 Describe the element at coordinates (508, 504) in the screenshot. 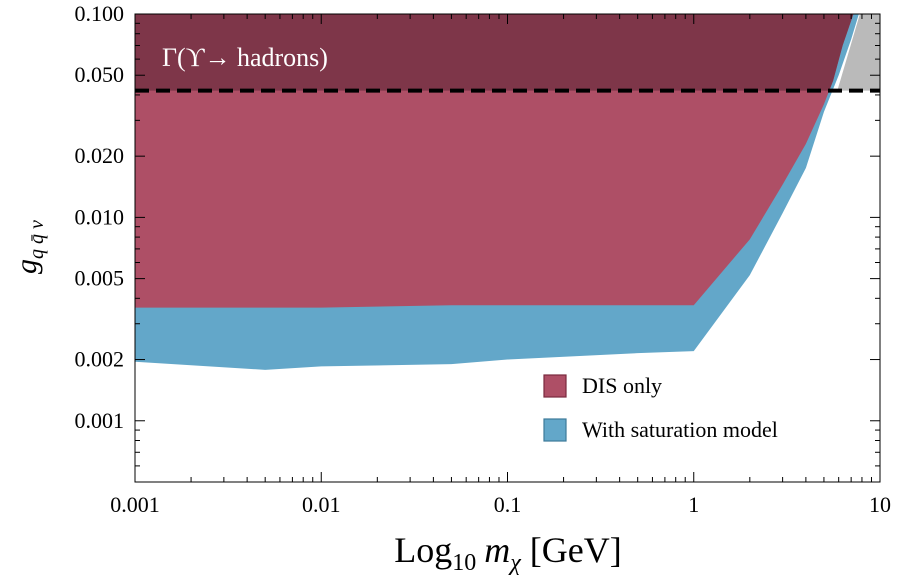

I see `x-tick-label: 0.1` at that location.